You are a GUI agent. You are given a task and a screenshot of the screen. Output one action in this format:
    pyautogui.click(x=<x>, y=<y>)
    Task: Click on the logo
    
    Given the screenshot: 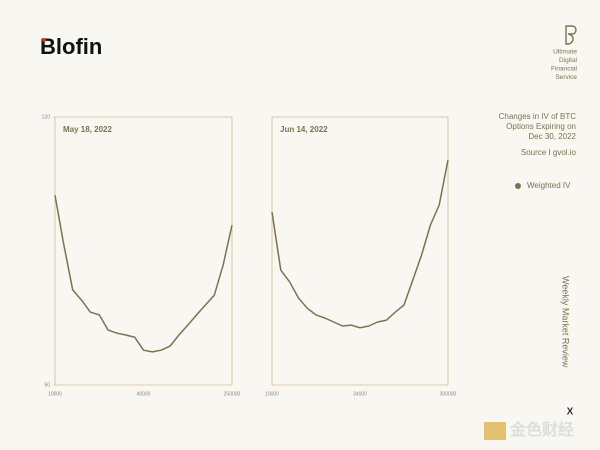 What is the action you would take?
    pyautogui.click(x=571, y=35)
    